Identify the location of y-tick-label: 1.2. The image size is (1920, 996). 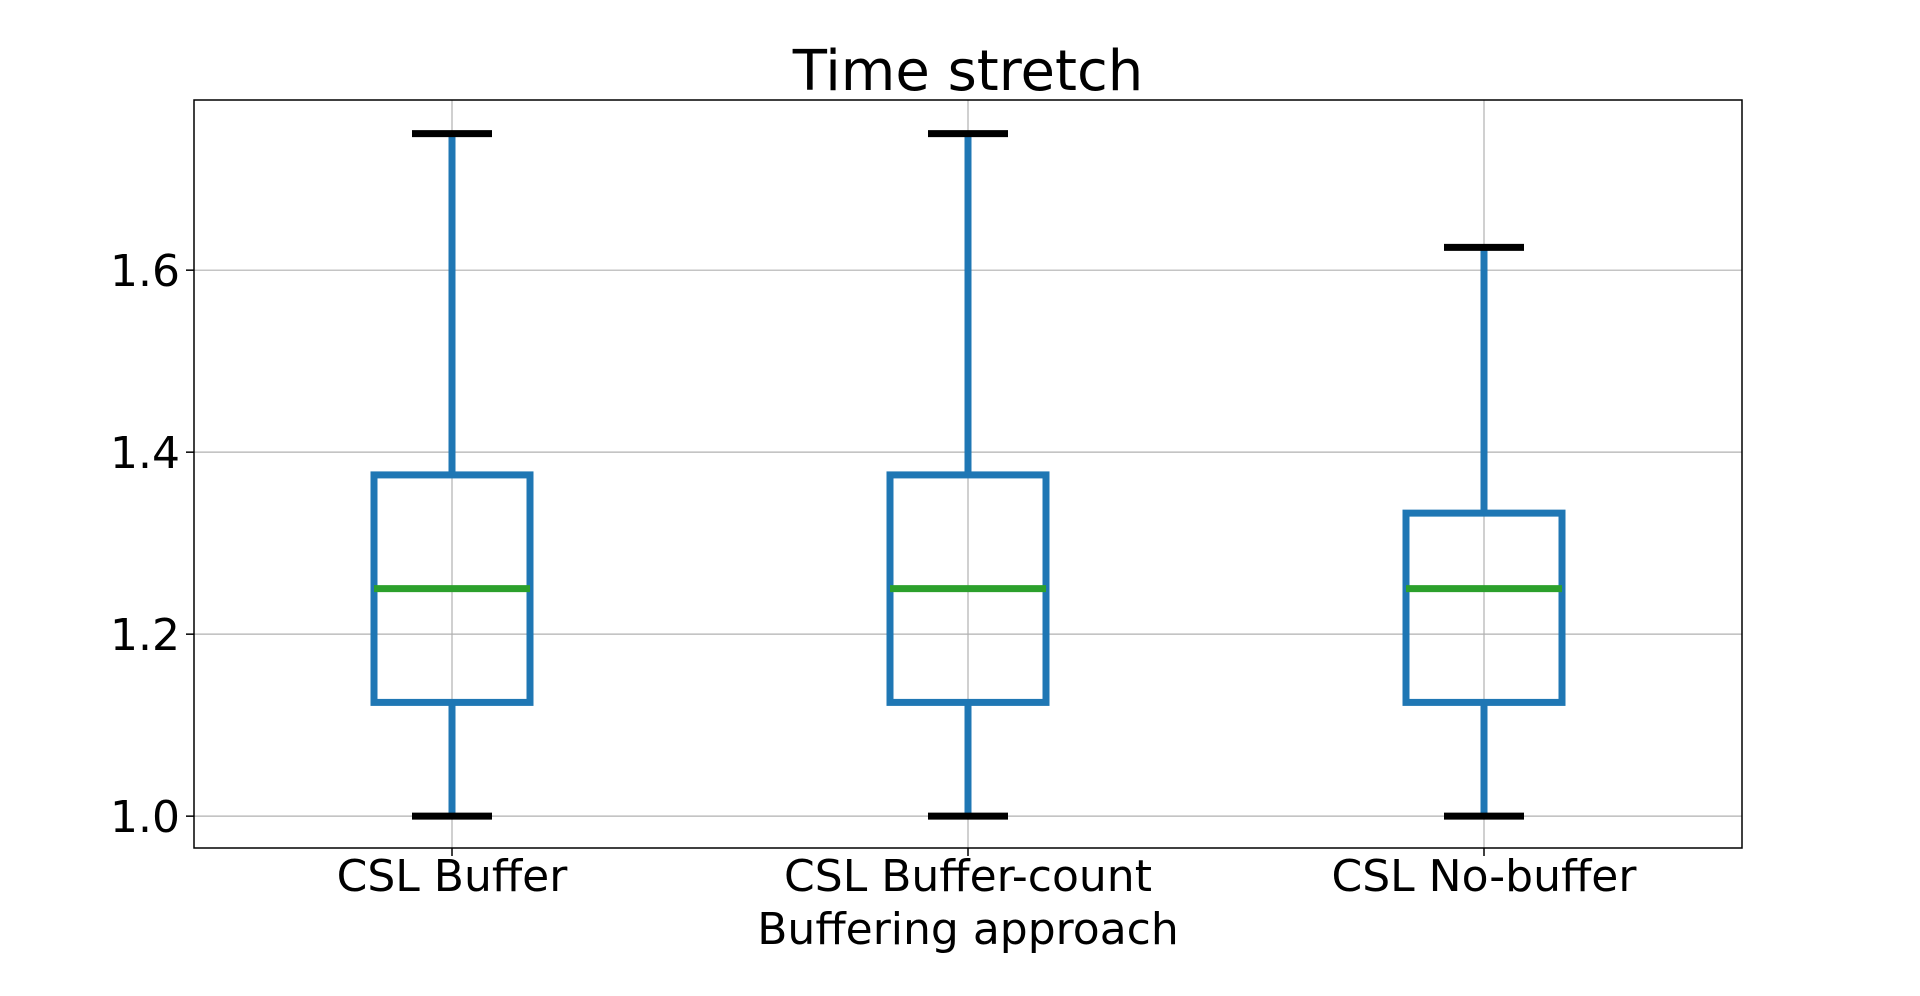
(145, 635).